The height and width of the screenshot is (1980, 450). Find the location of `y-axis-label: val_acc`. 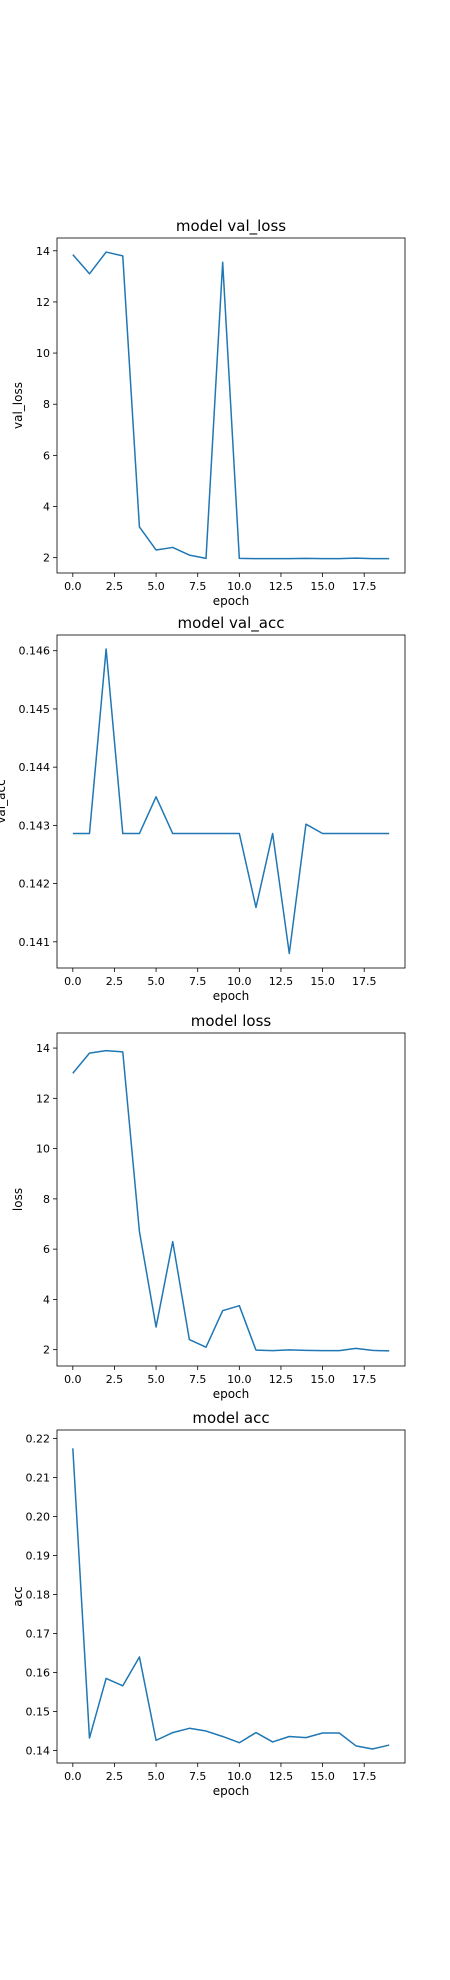

y-axis-label: val_acc is located at coordinates (4, 801).